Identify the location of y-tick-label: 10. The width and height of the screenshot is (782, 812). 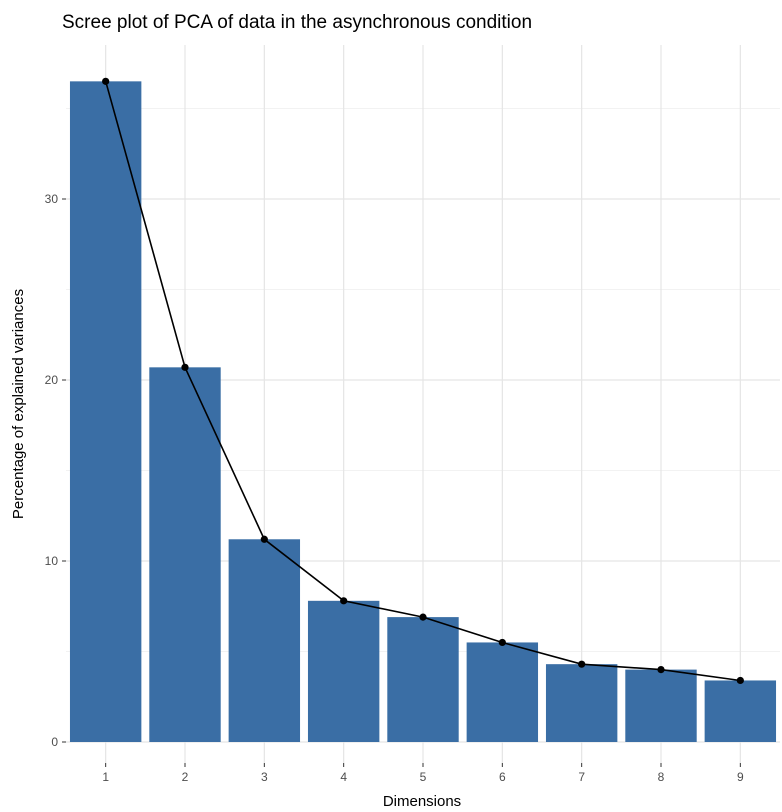
(52, 561).